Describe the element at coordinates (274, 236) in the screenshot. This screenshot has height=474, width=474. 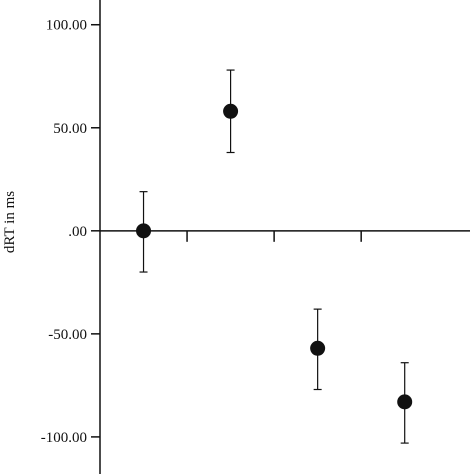
I see `x-tick-group` at that location.